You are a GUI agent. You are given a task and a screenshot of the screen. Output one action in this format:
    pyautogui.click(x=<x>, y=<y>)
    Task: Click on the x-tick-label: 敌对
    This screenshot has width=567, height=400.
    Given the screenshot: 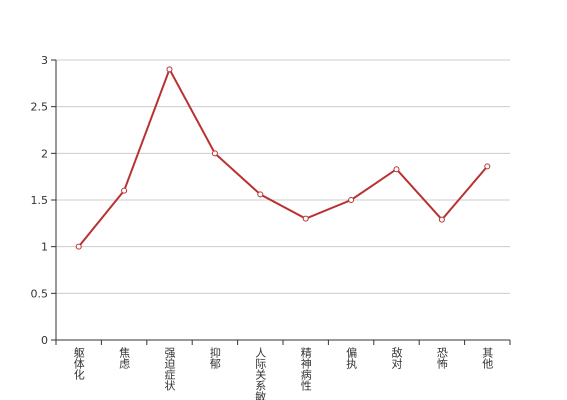 What is the action you would take?
    pyautogui.click(x=396, y=357)
    